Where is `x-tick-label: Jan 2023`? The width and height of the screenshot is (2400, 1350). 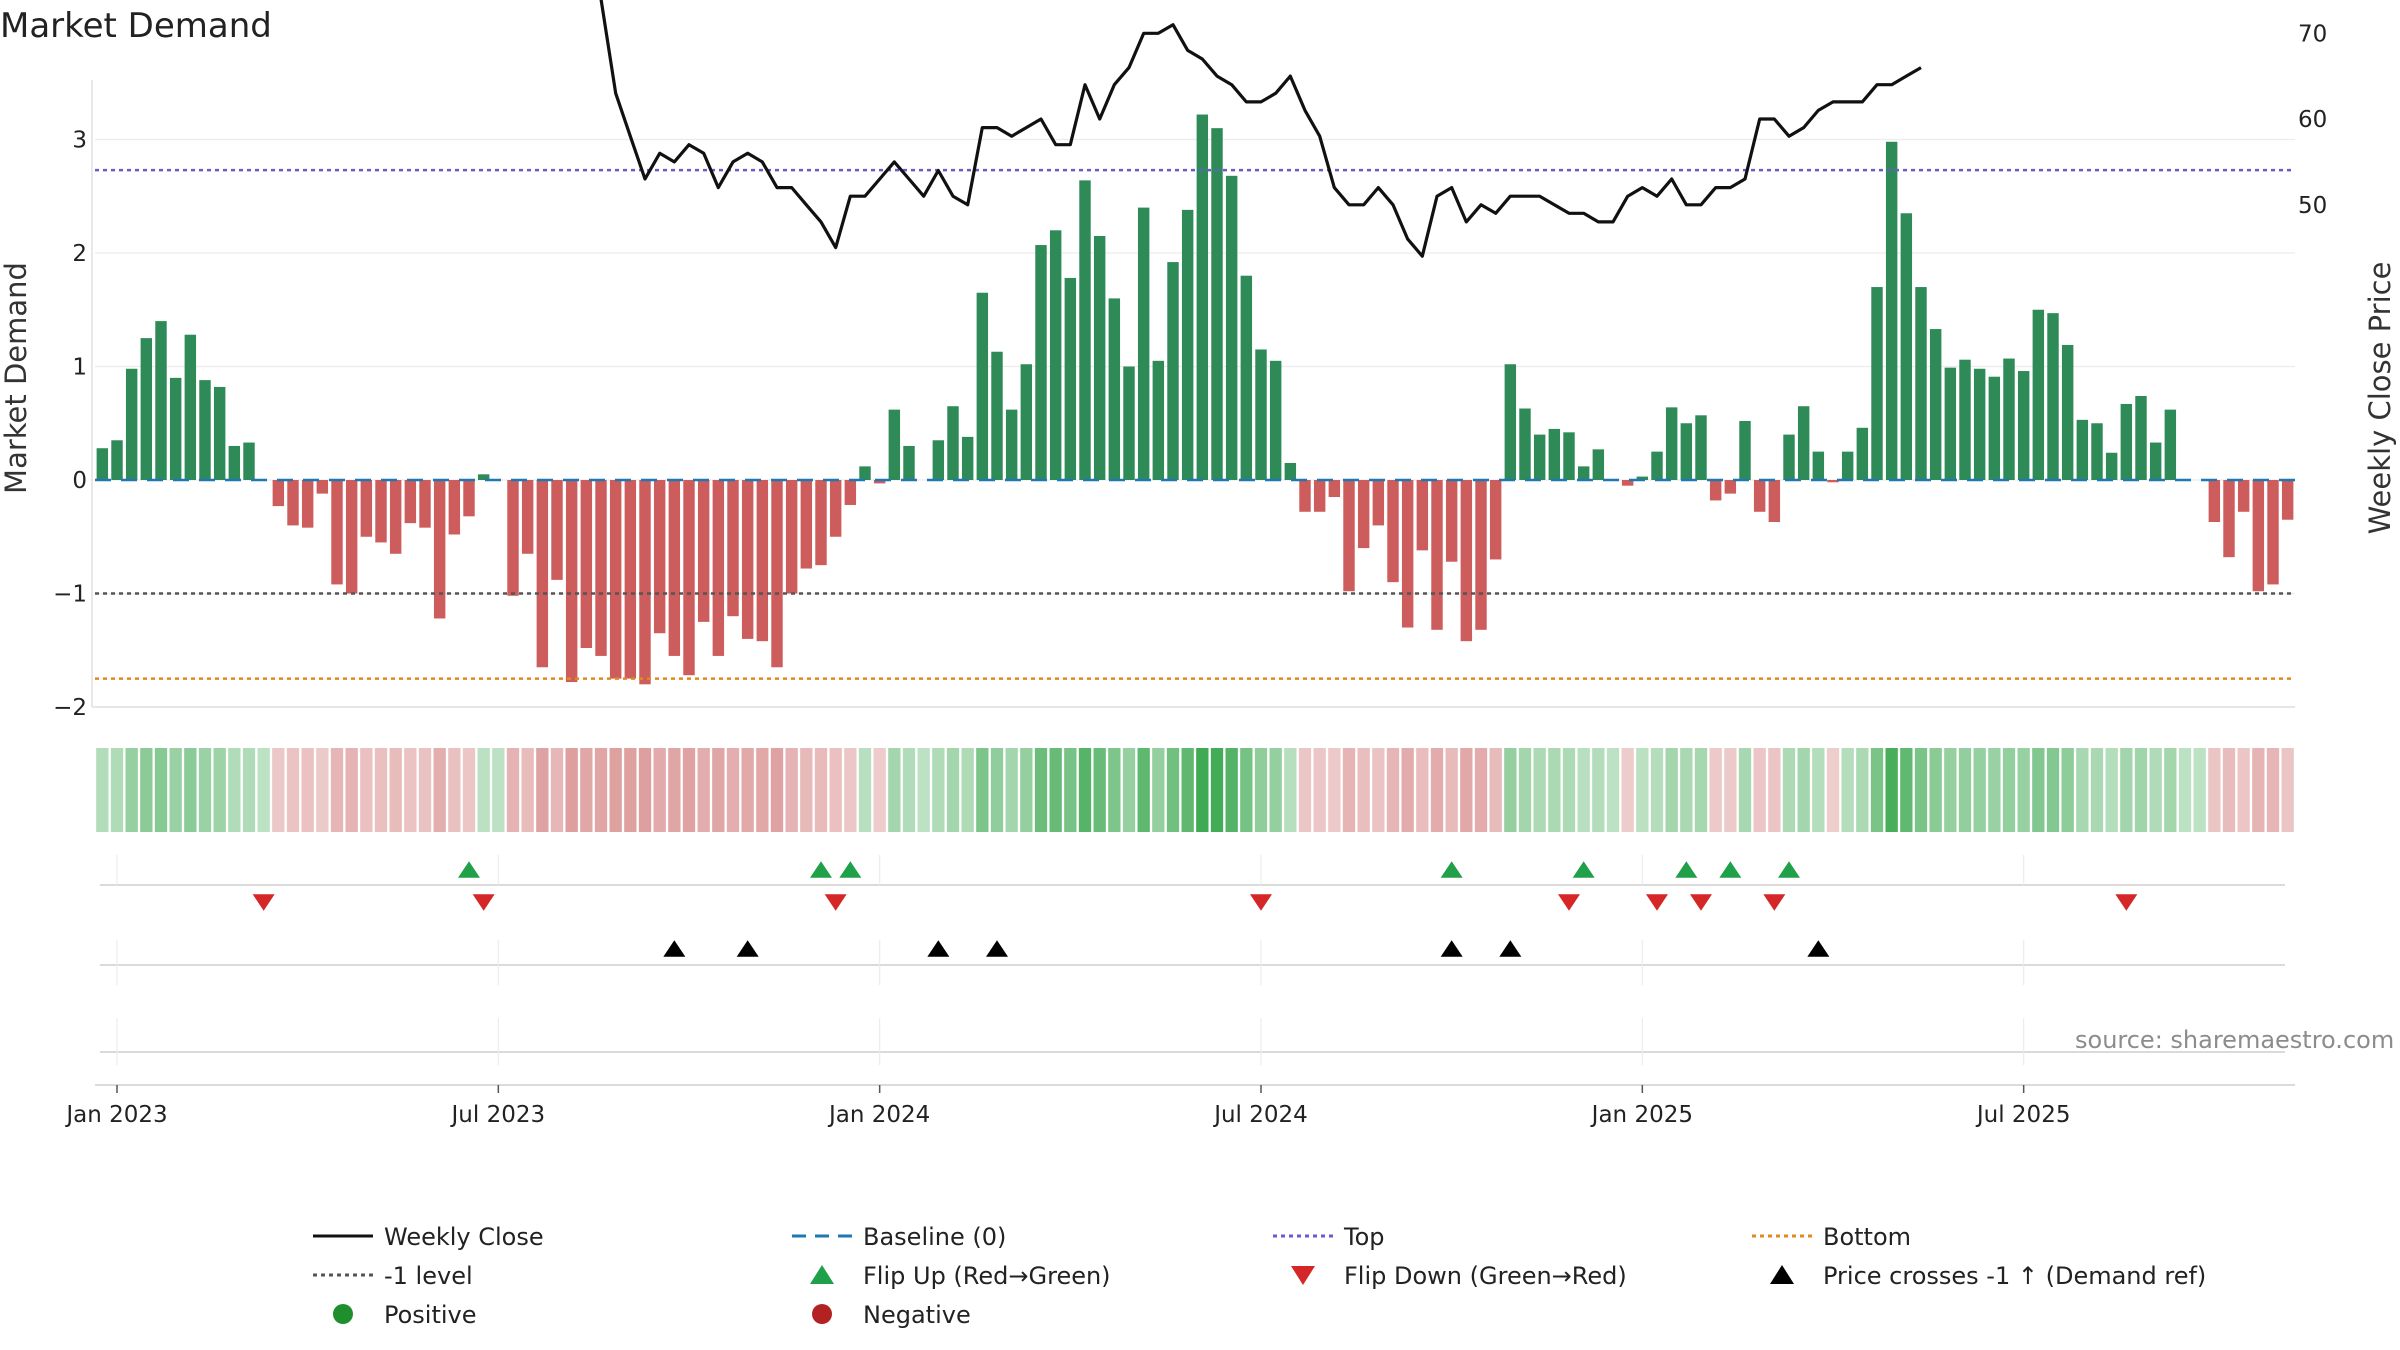 x-tick-label: Jan 2023 is located at coordinates (115, 1115).